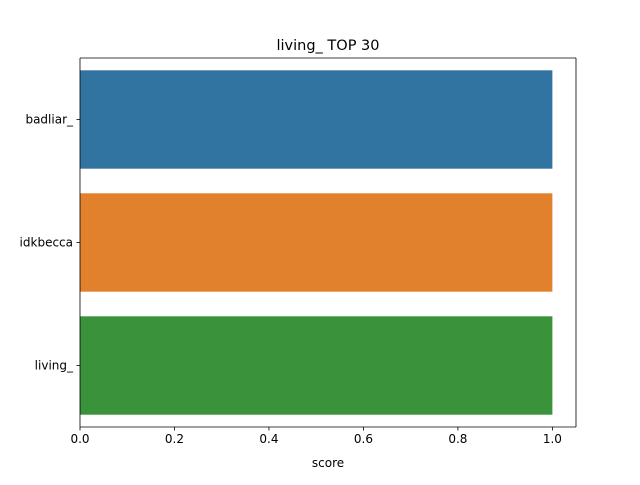  I want to click on x-axis-title: score, so click(328, 463).